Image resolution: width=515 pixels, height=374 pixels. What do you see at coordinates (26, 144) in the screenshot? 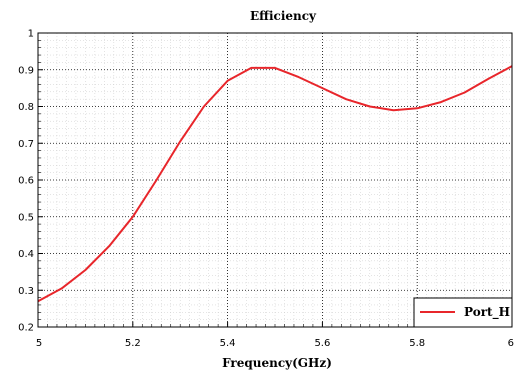
I see `y-tick-label: 0.7` at bounding box center [26, 144].